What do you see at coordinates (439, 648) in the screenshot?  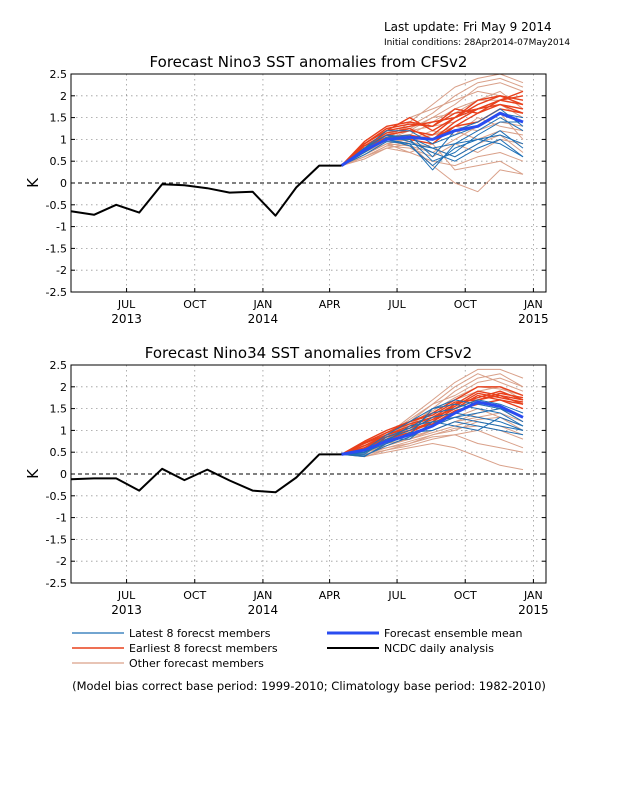 I see `legend-ncdc-label: NCDC daily analysis` at bounding box center [439, 648].